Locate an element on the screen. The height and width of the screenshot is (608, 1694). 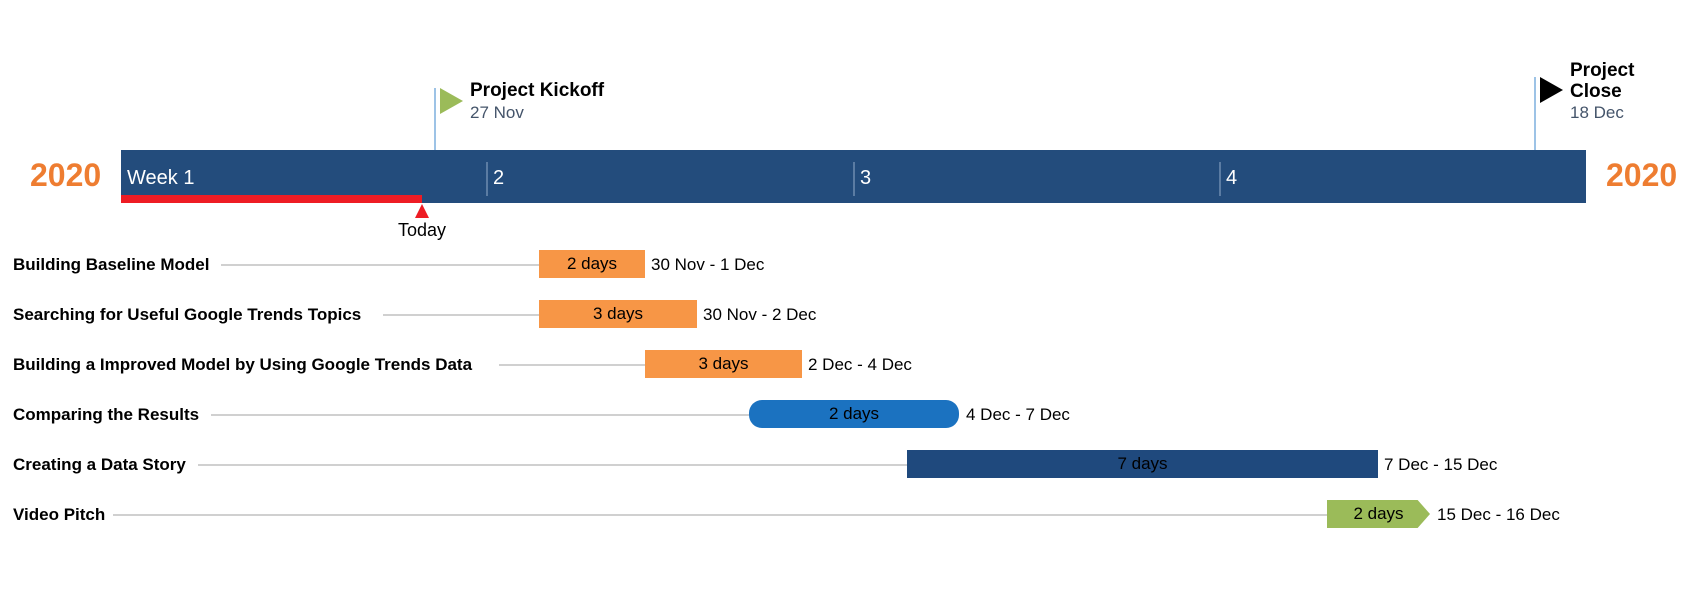
milestone-title-kickoff: Project Kickoff is located at coordinates (537, 90).